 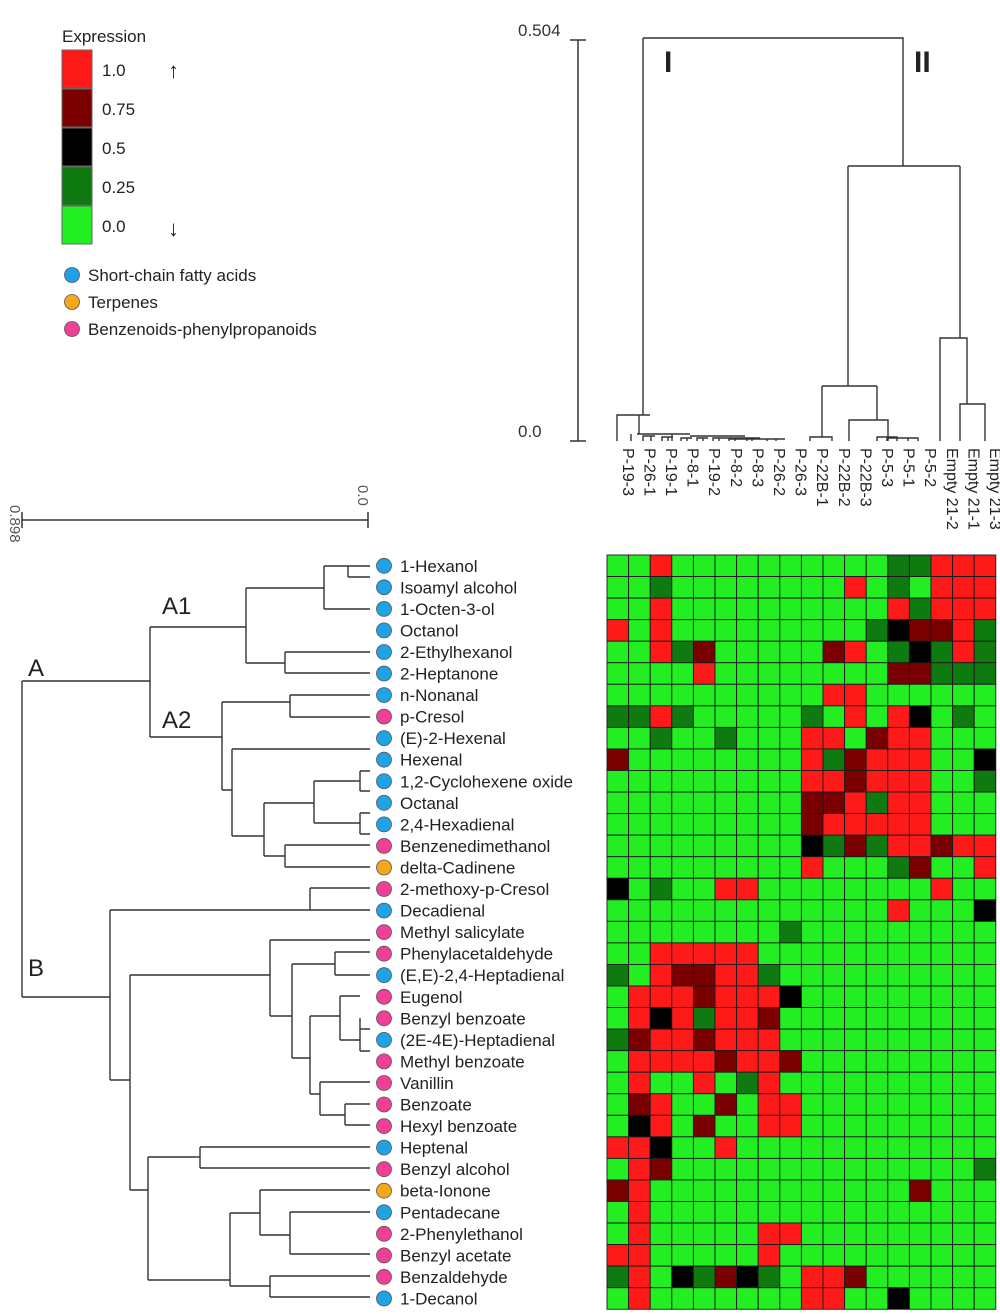 What do you see at coordinates (462, 1061) in the screenshot?
I see `row-label: Methyl benzoate` at bounding box center [462, 1061].